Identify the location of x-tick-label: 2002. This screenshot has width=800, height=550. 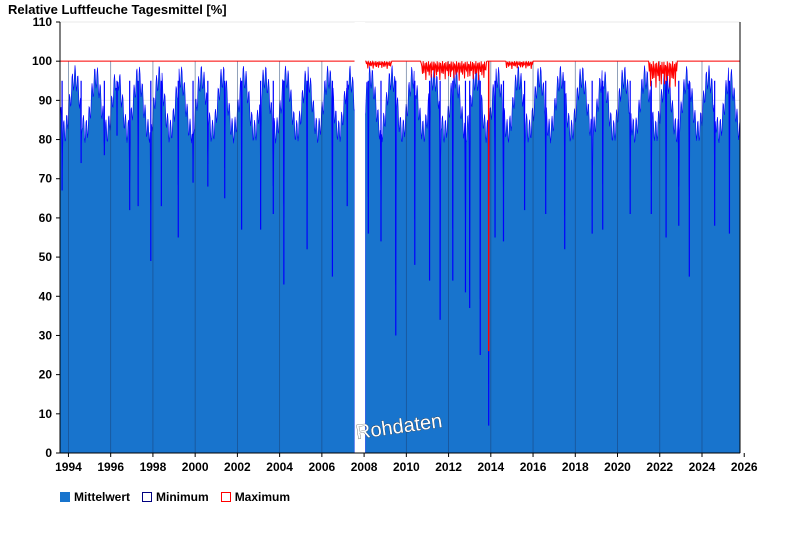
(237, 467).